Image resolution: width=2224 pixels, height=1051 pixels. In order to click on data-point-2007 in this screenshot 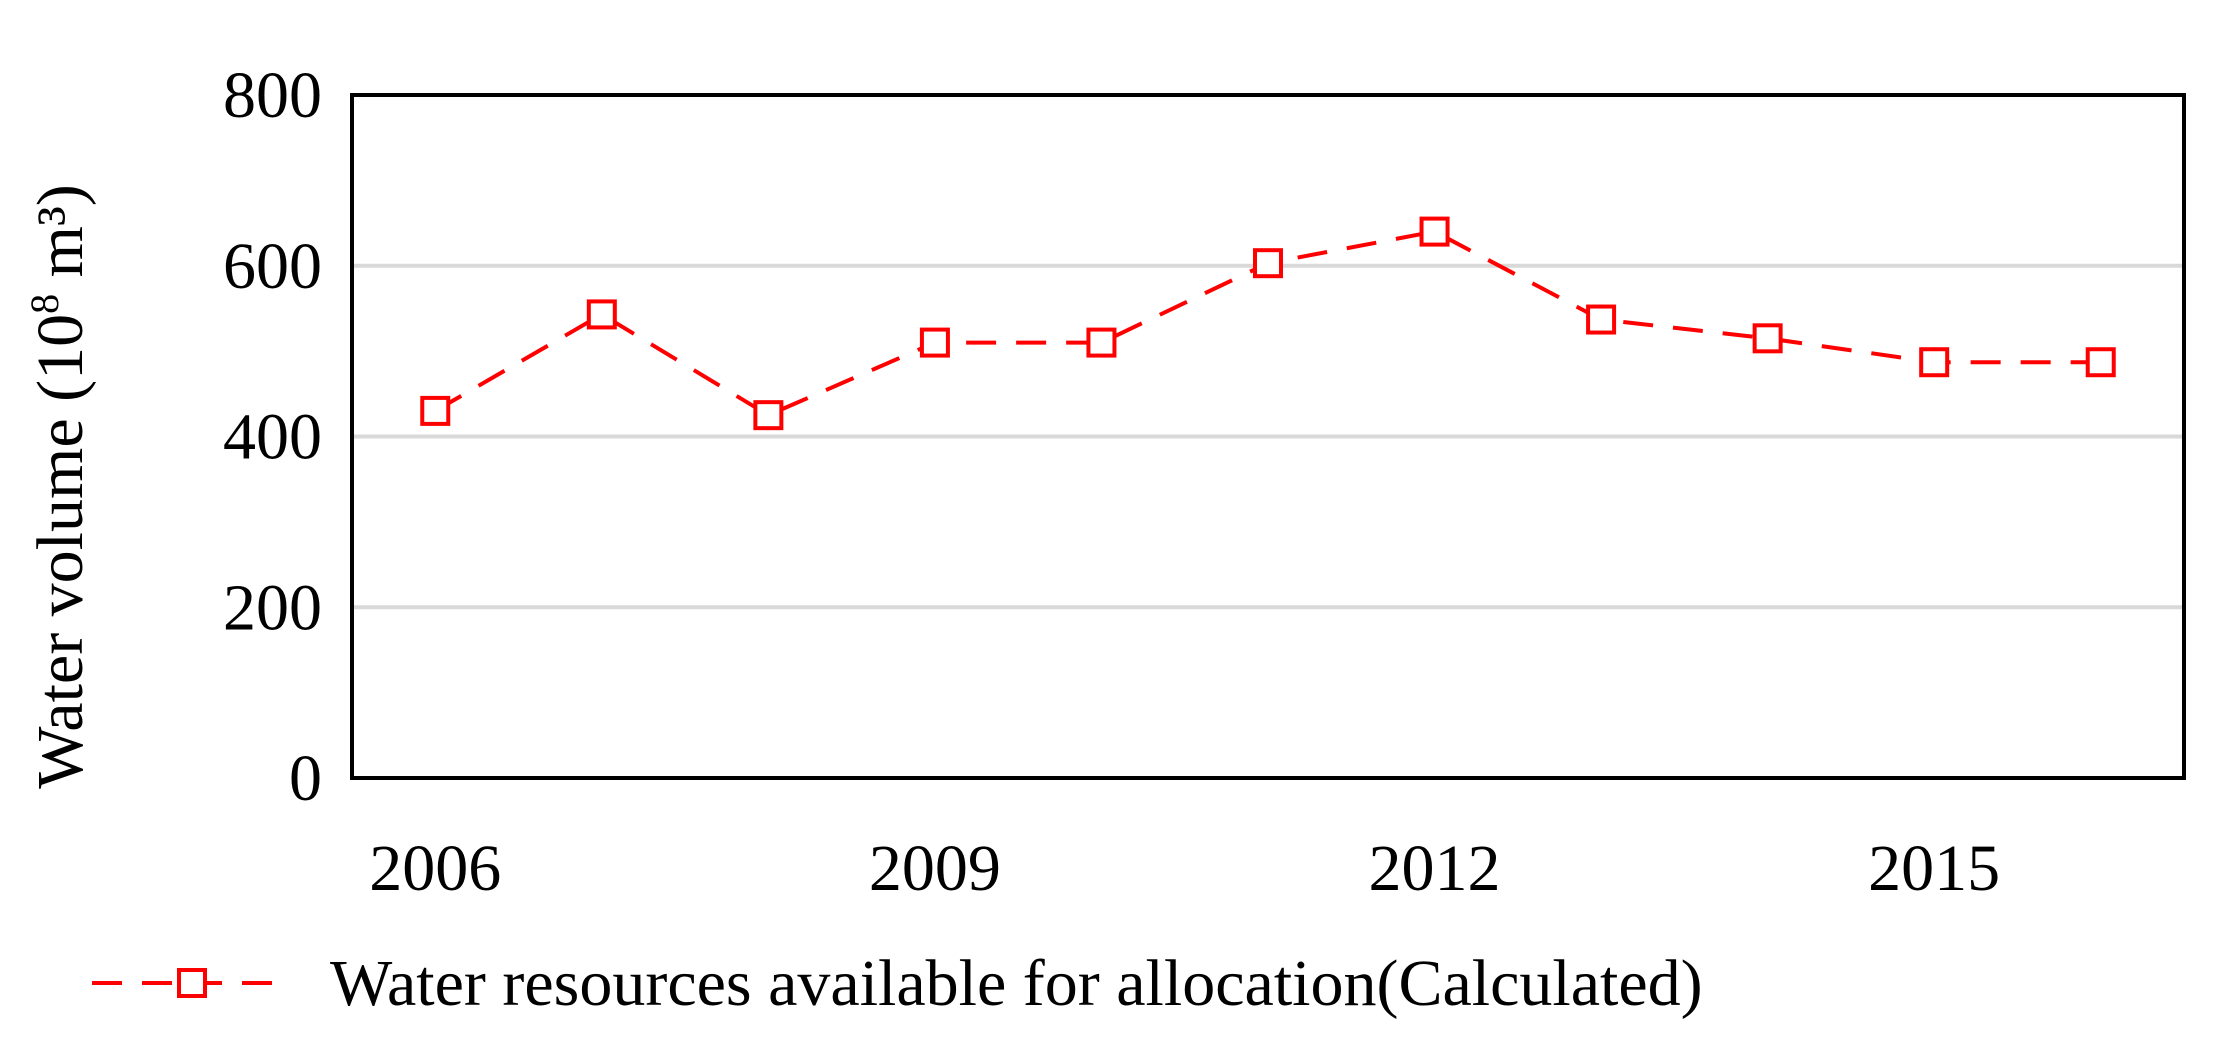, I will do `click(601, 314)`.